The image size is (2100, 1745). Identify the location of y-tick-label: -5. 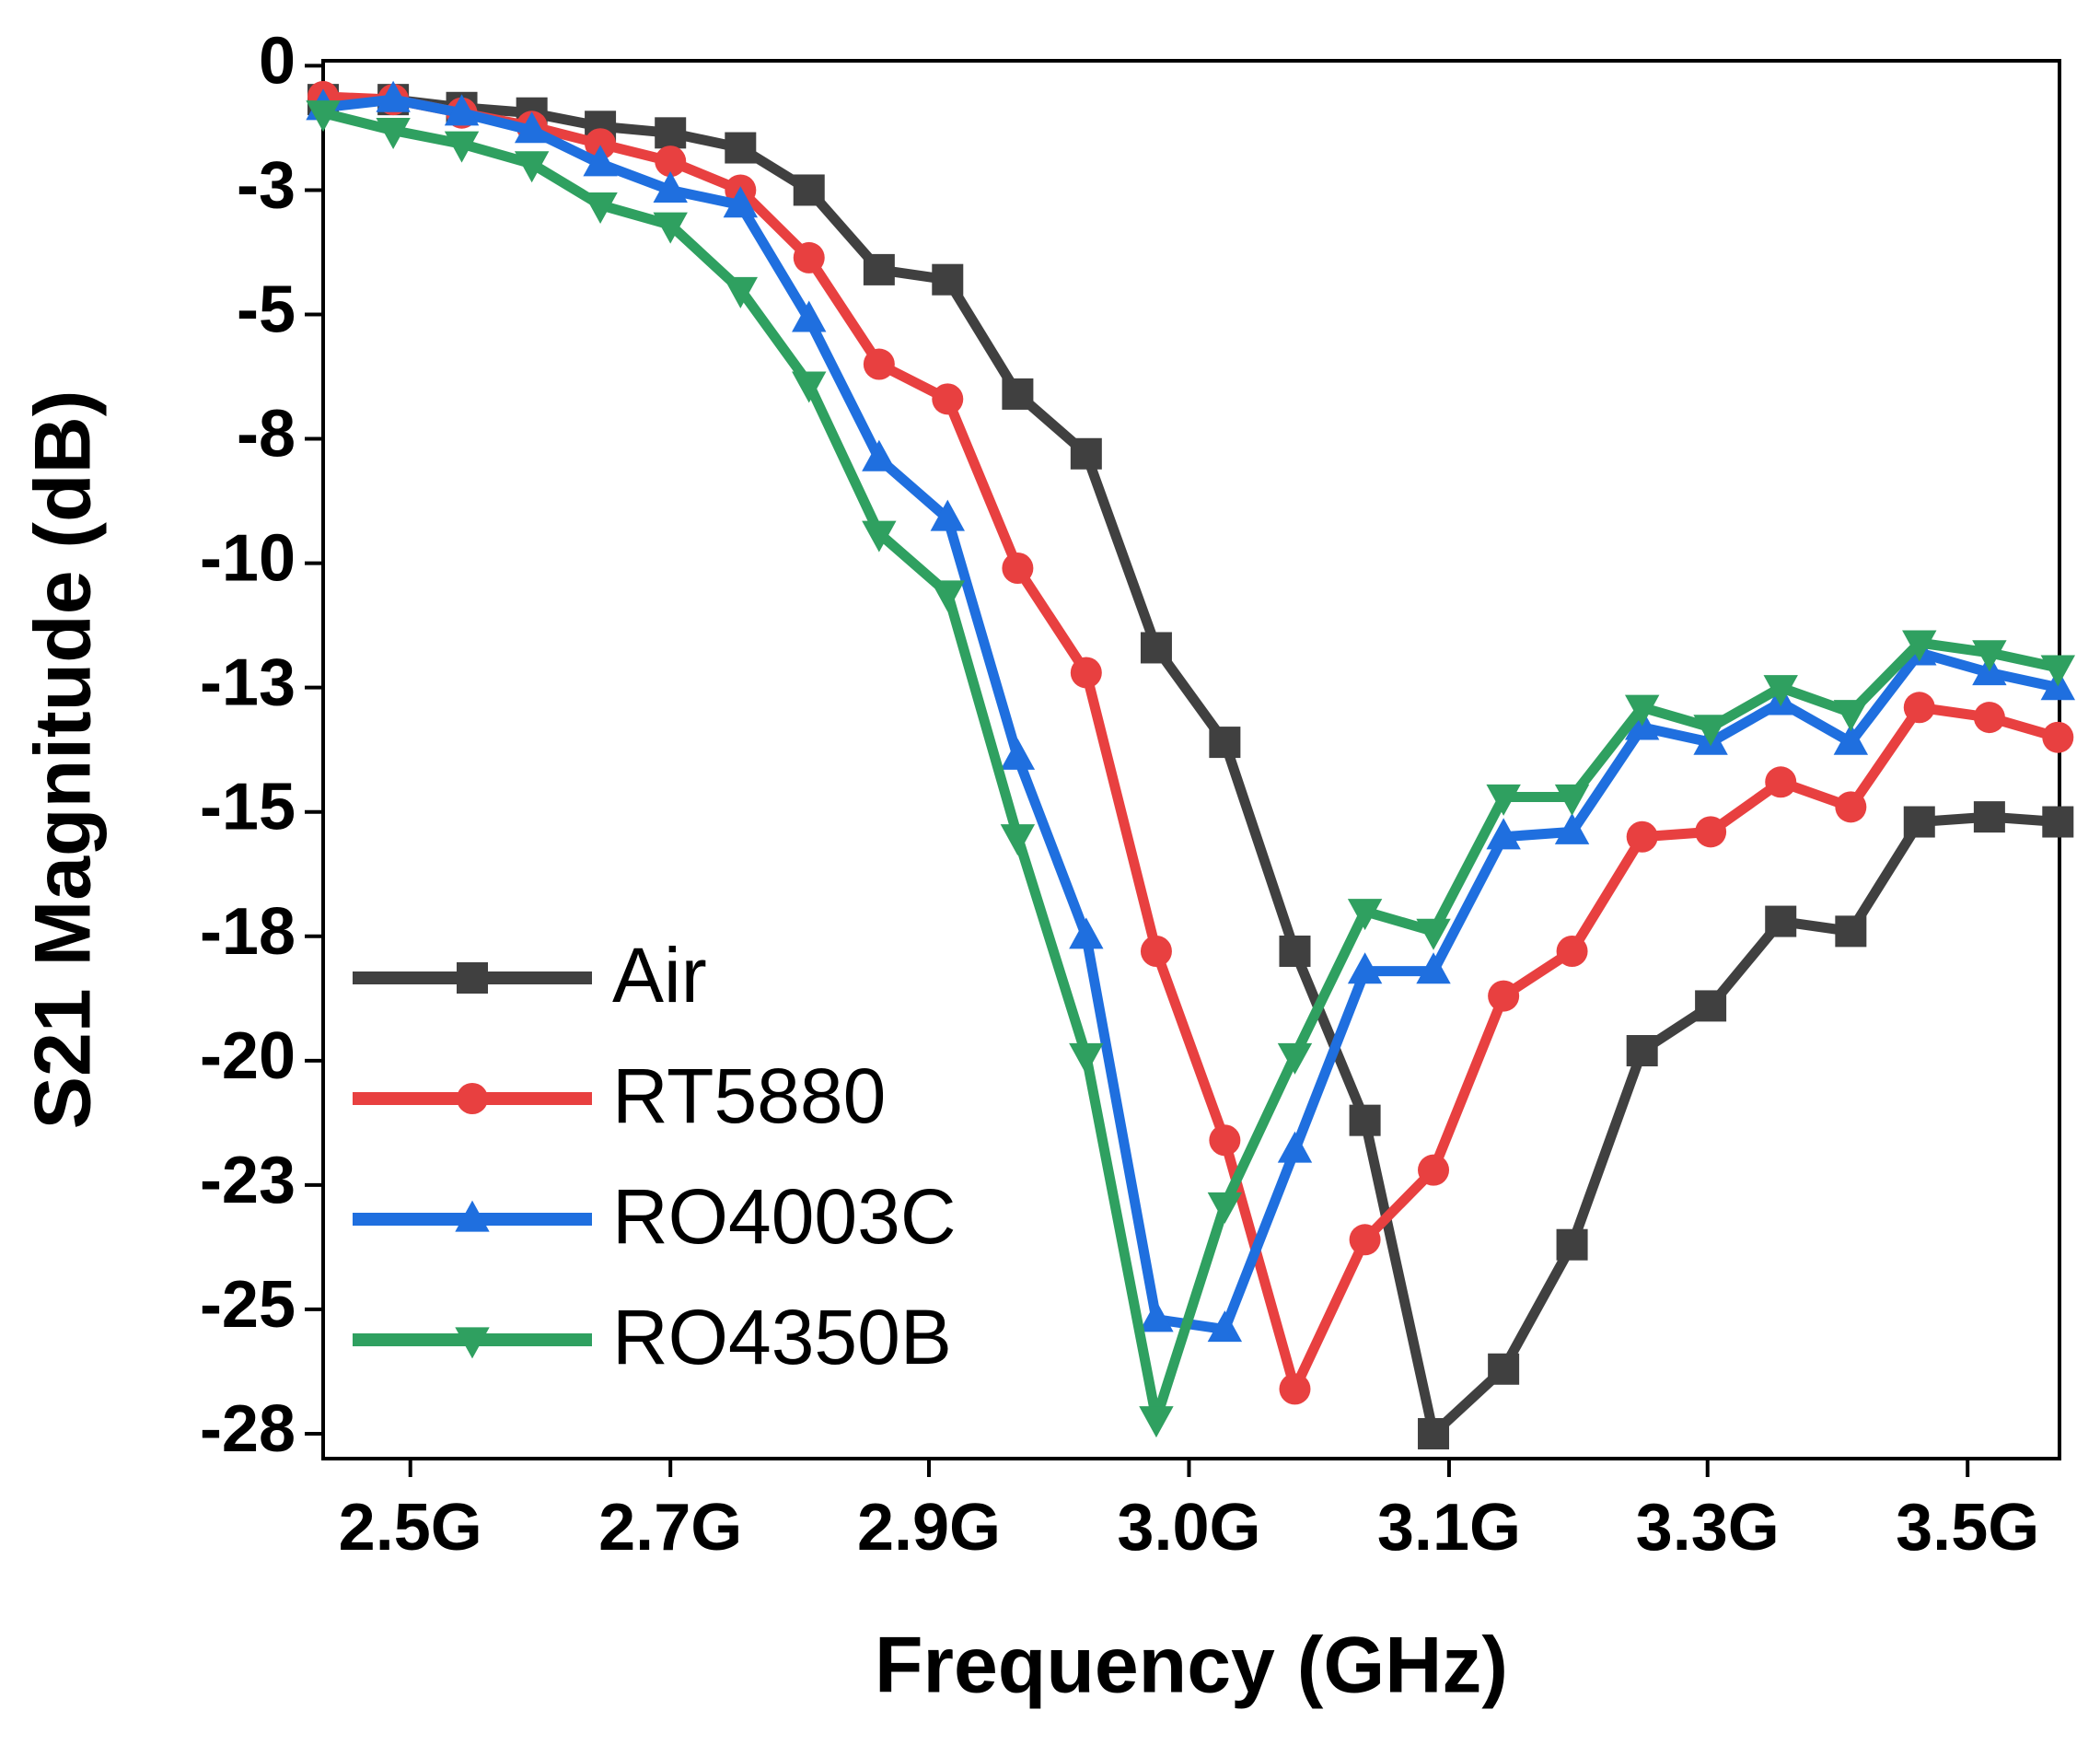
(266, 310).